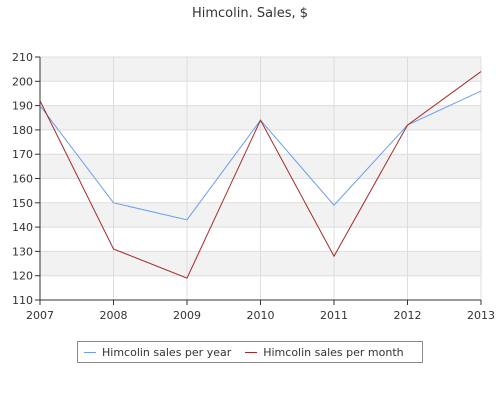 Image resolution: width=500 pixels, height=400 pixels. What do you see at coordinates (250, 13) in the screenshot?
I see `chart-title: Himcolin. Sales, $` at bounding box center [250, 13].